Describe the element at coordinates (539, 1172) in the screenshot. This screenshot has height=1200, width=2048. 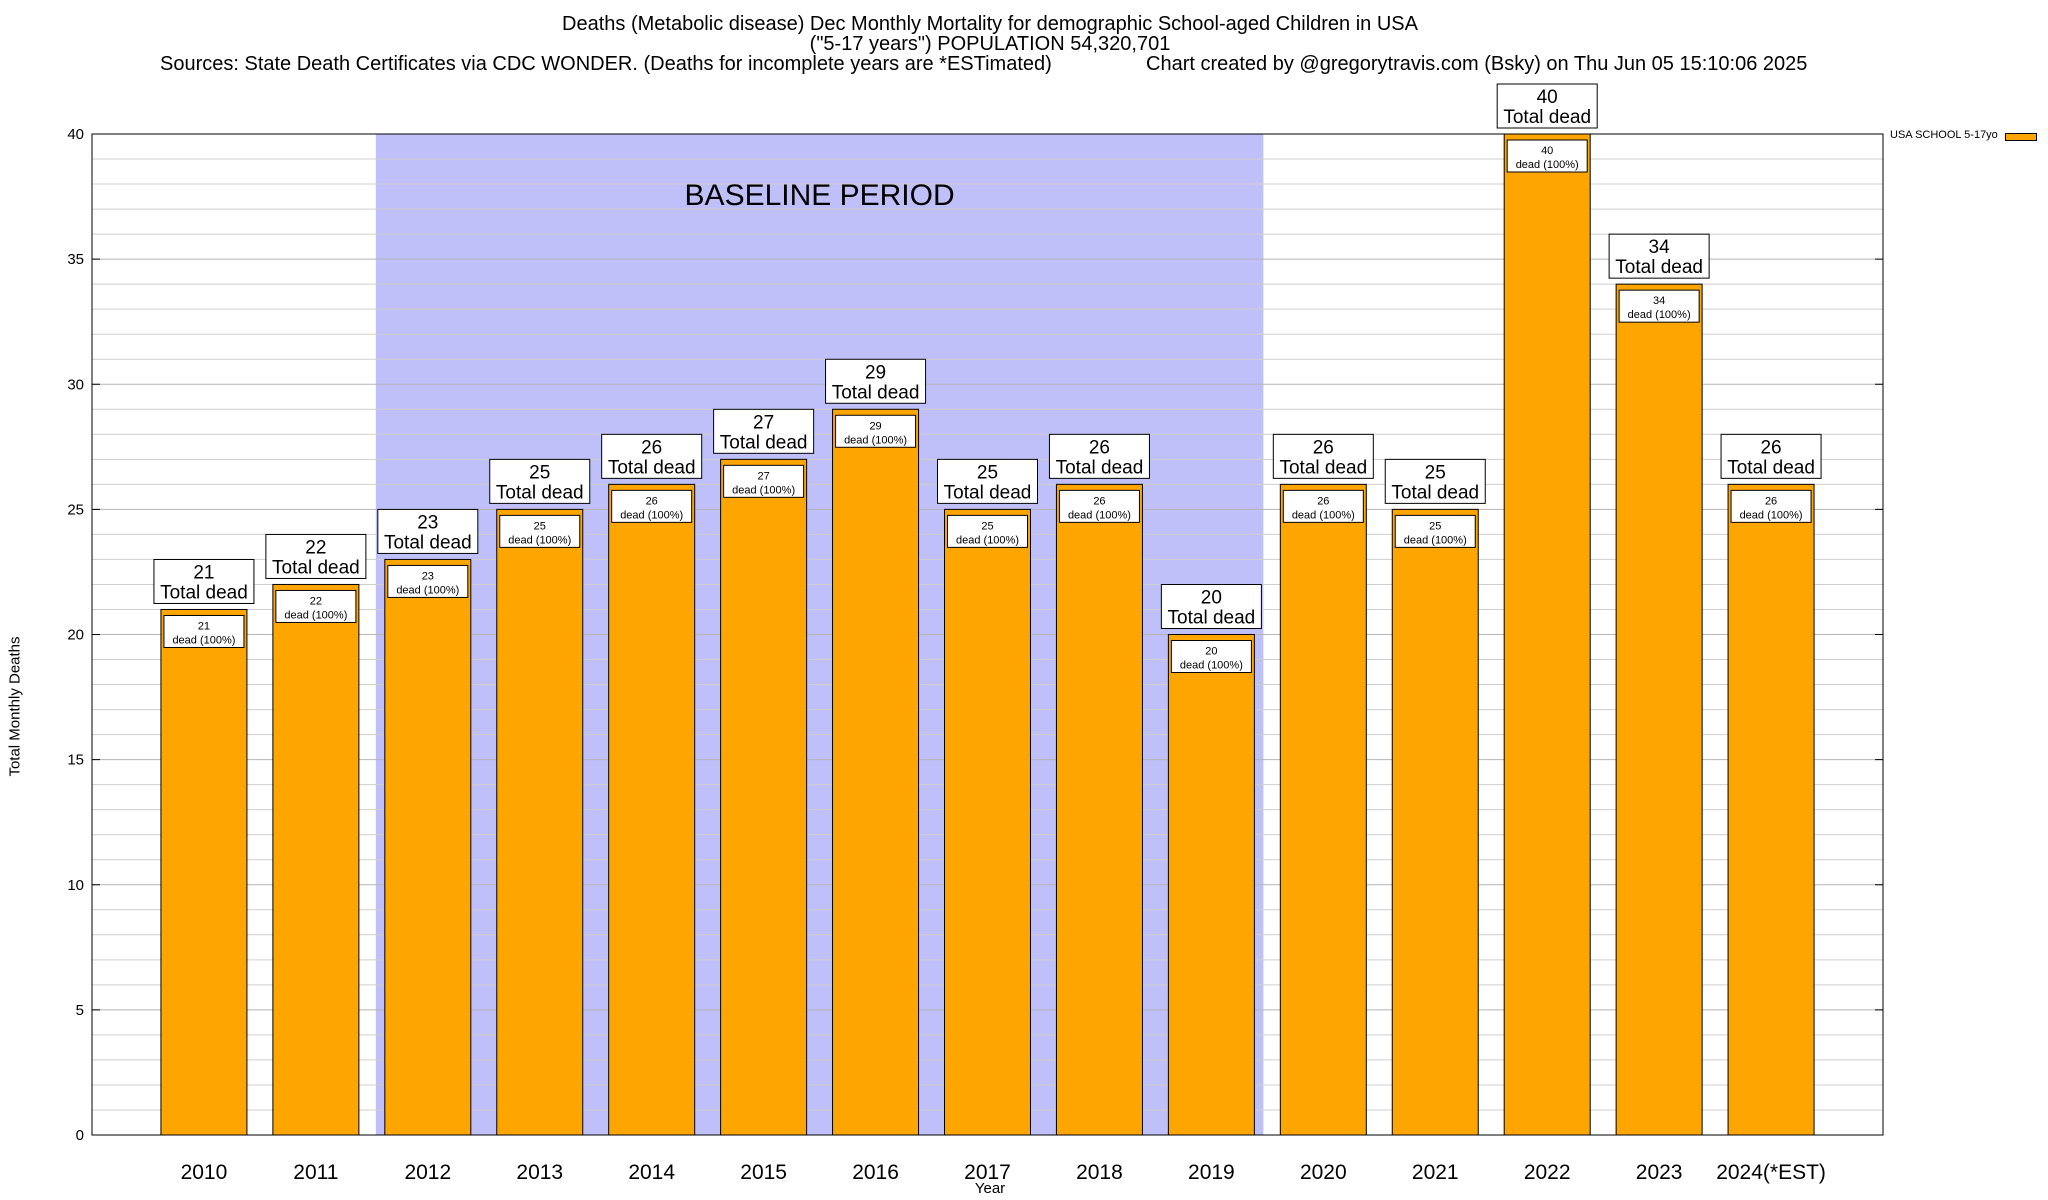
I see `x-tick-label: 2013` at that location.